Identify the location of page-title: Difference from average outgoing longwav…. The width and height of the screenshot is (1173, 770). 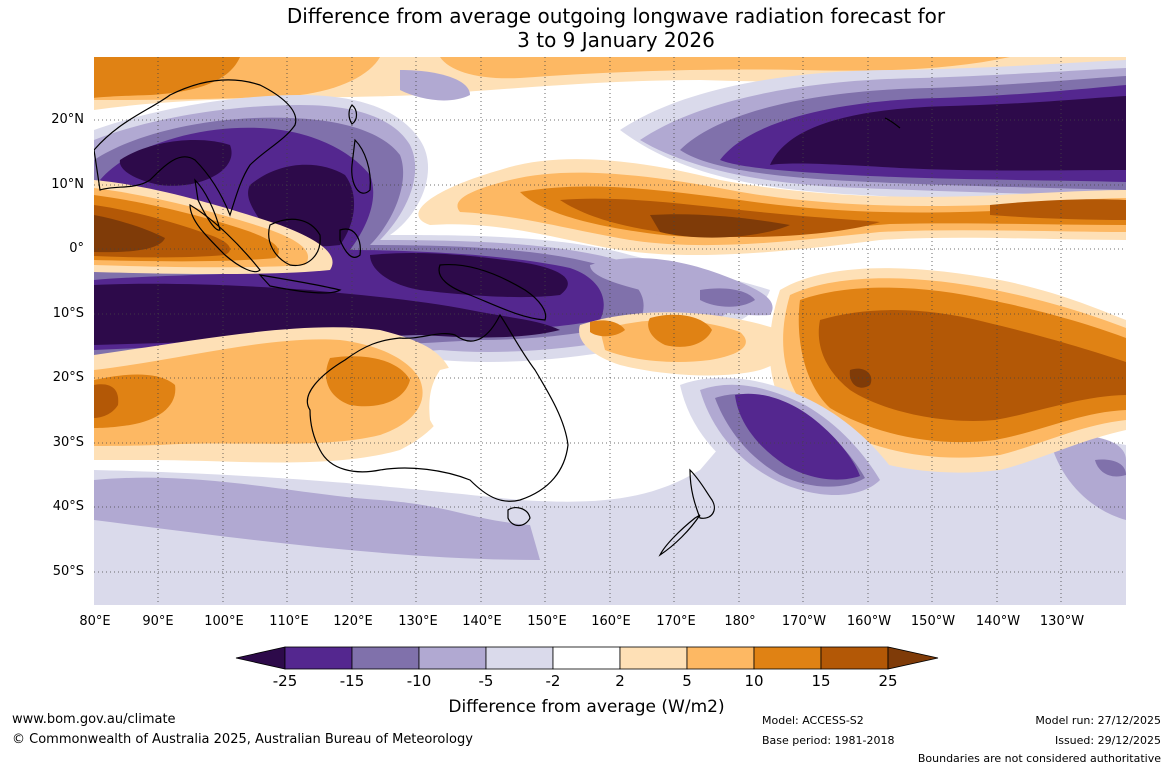
(586, 28).